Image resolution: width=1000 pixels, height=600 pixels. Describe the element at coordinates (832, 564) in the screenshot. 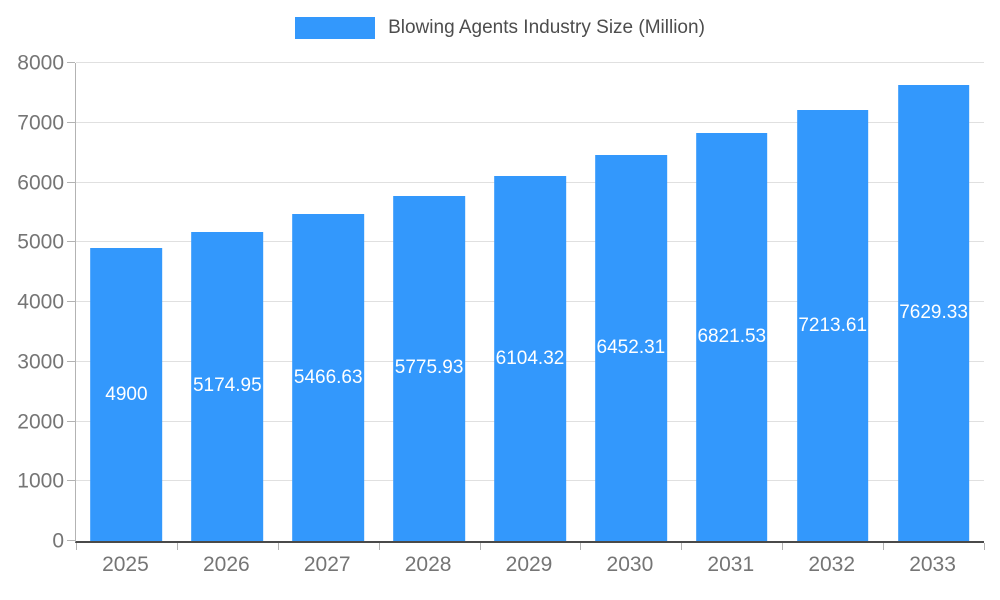

I see `x-tick-label: 2032` at that location.